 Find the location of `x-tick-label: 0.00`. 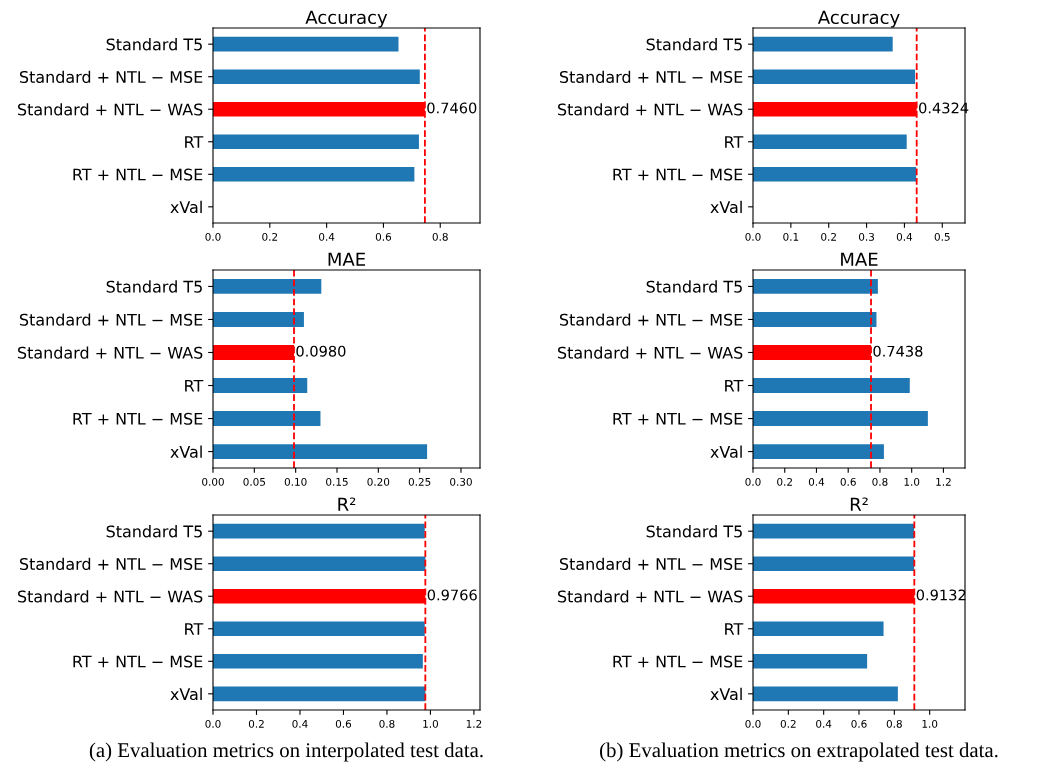

x-tick-label: 0.00 is located at coordinates (213, 481).